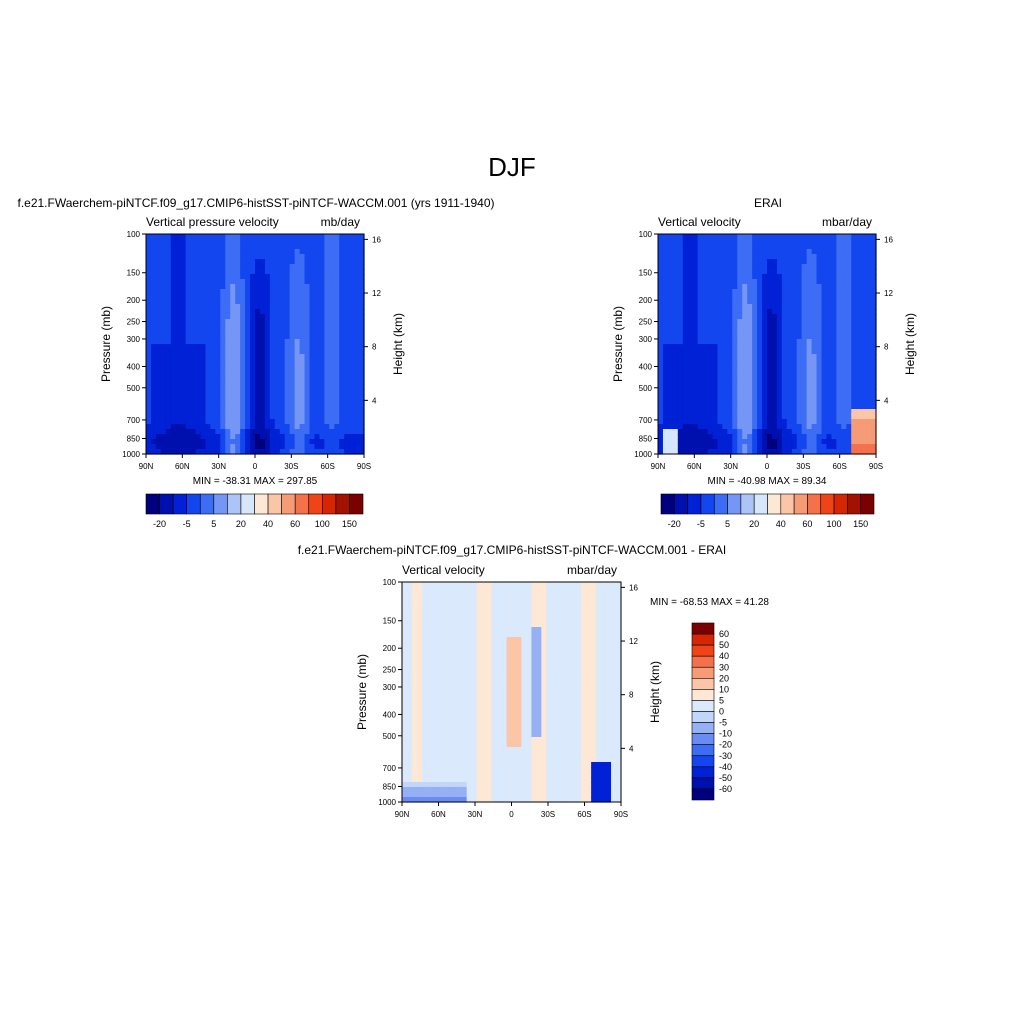 The image size is (1024, 1024). I want to click on x-tick-label: 30S, so click(803, 466).